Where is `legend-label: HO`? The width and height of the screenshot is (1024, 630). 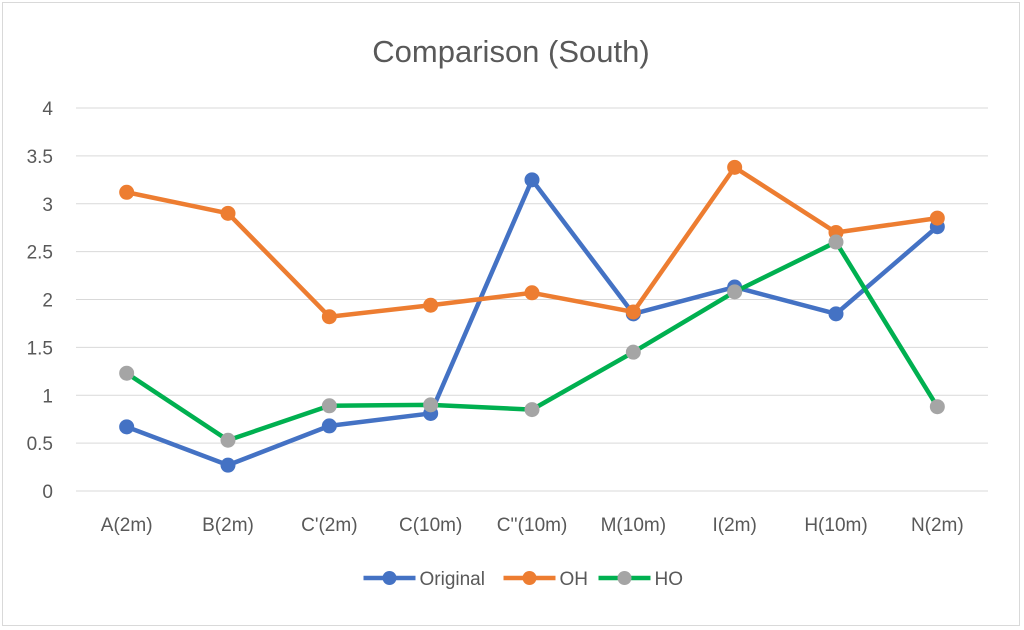
legend-label: HO is located at coordinates (669, 579).